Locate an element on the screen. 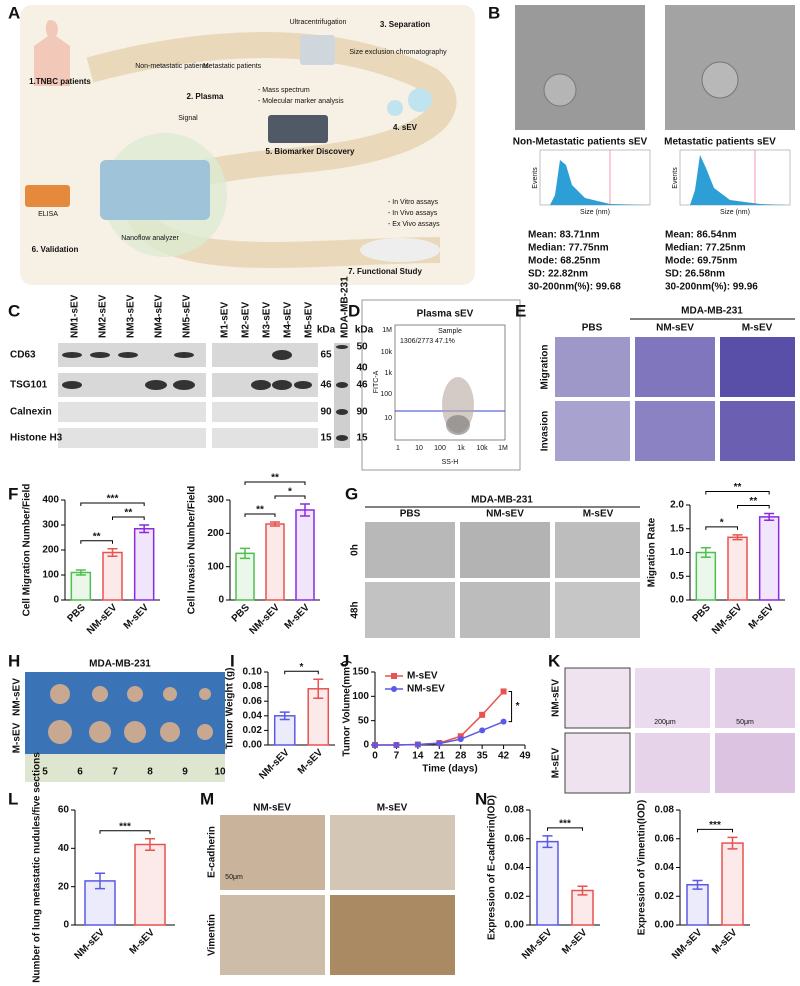 The image size is (800, 986). y-tick-label: 0.0 is located at coordinates (677, 600).